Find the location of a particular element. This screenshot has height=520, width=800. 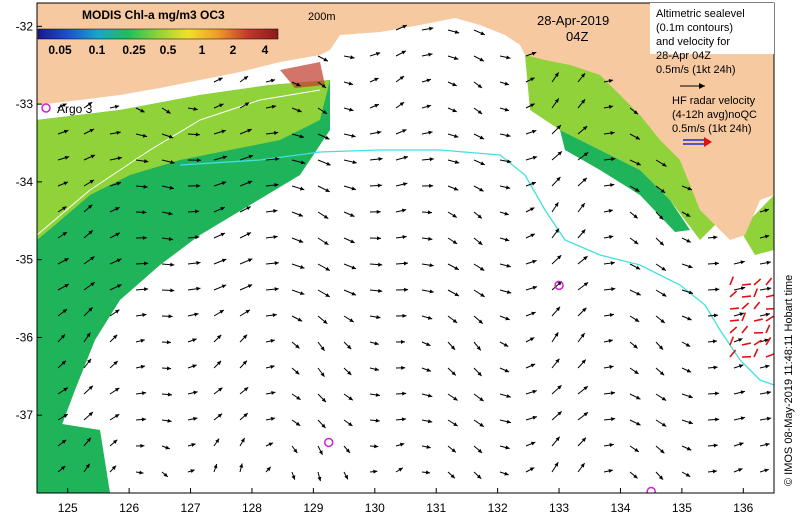

x-tick-label: 133 is located at coordinates (559, 508).